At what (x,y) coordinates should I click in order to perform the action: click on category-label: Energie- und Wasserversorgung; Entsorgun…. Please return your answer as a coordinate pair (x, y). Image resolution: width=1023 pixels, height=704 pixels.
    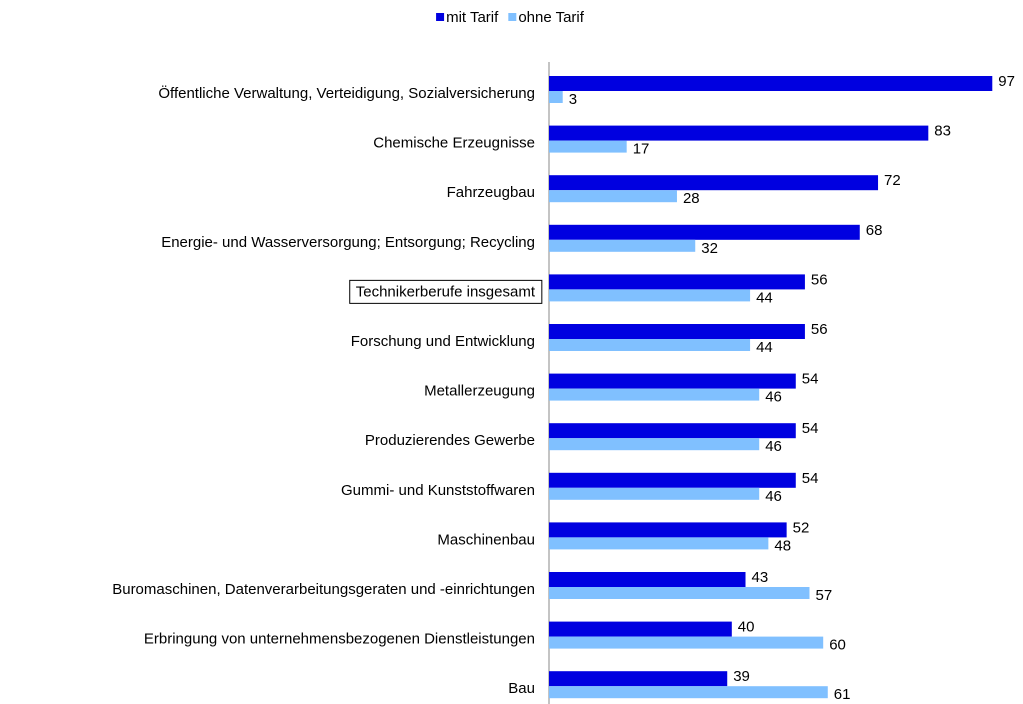
    Looking at the image, I should click on (348, 242).